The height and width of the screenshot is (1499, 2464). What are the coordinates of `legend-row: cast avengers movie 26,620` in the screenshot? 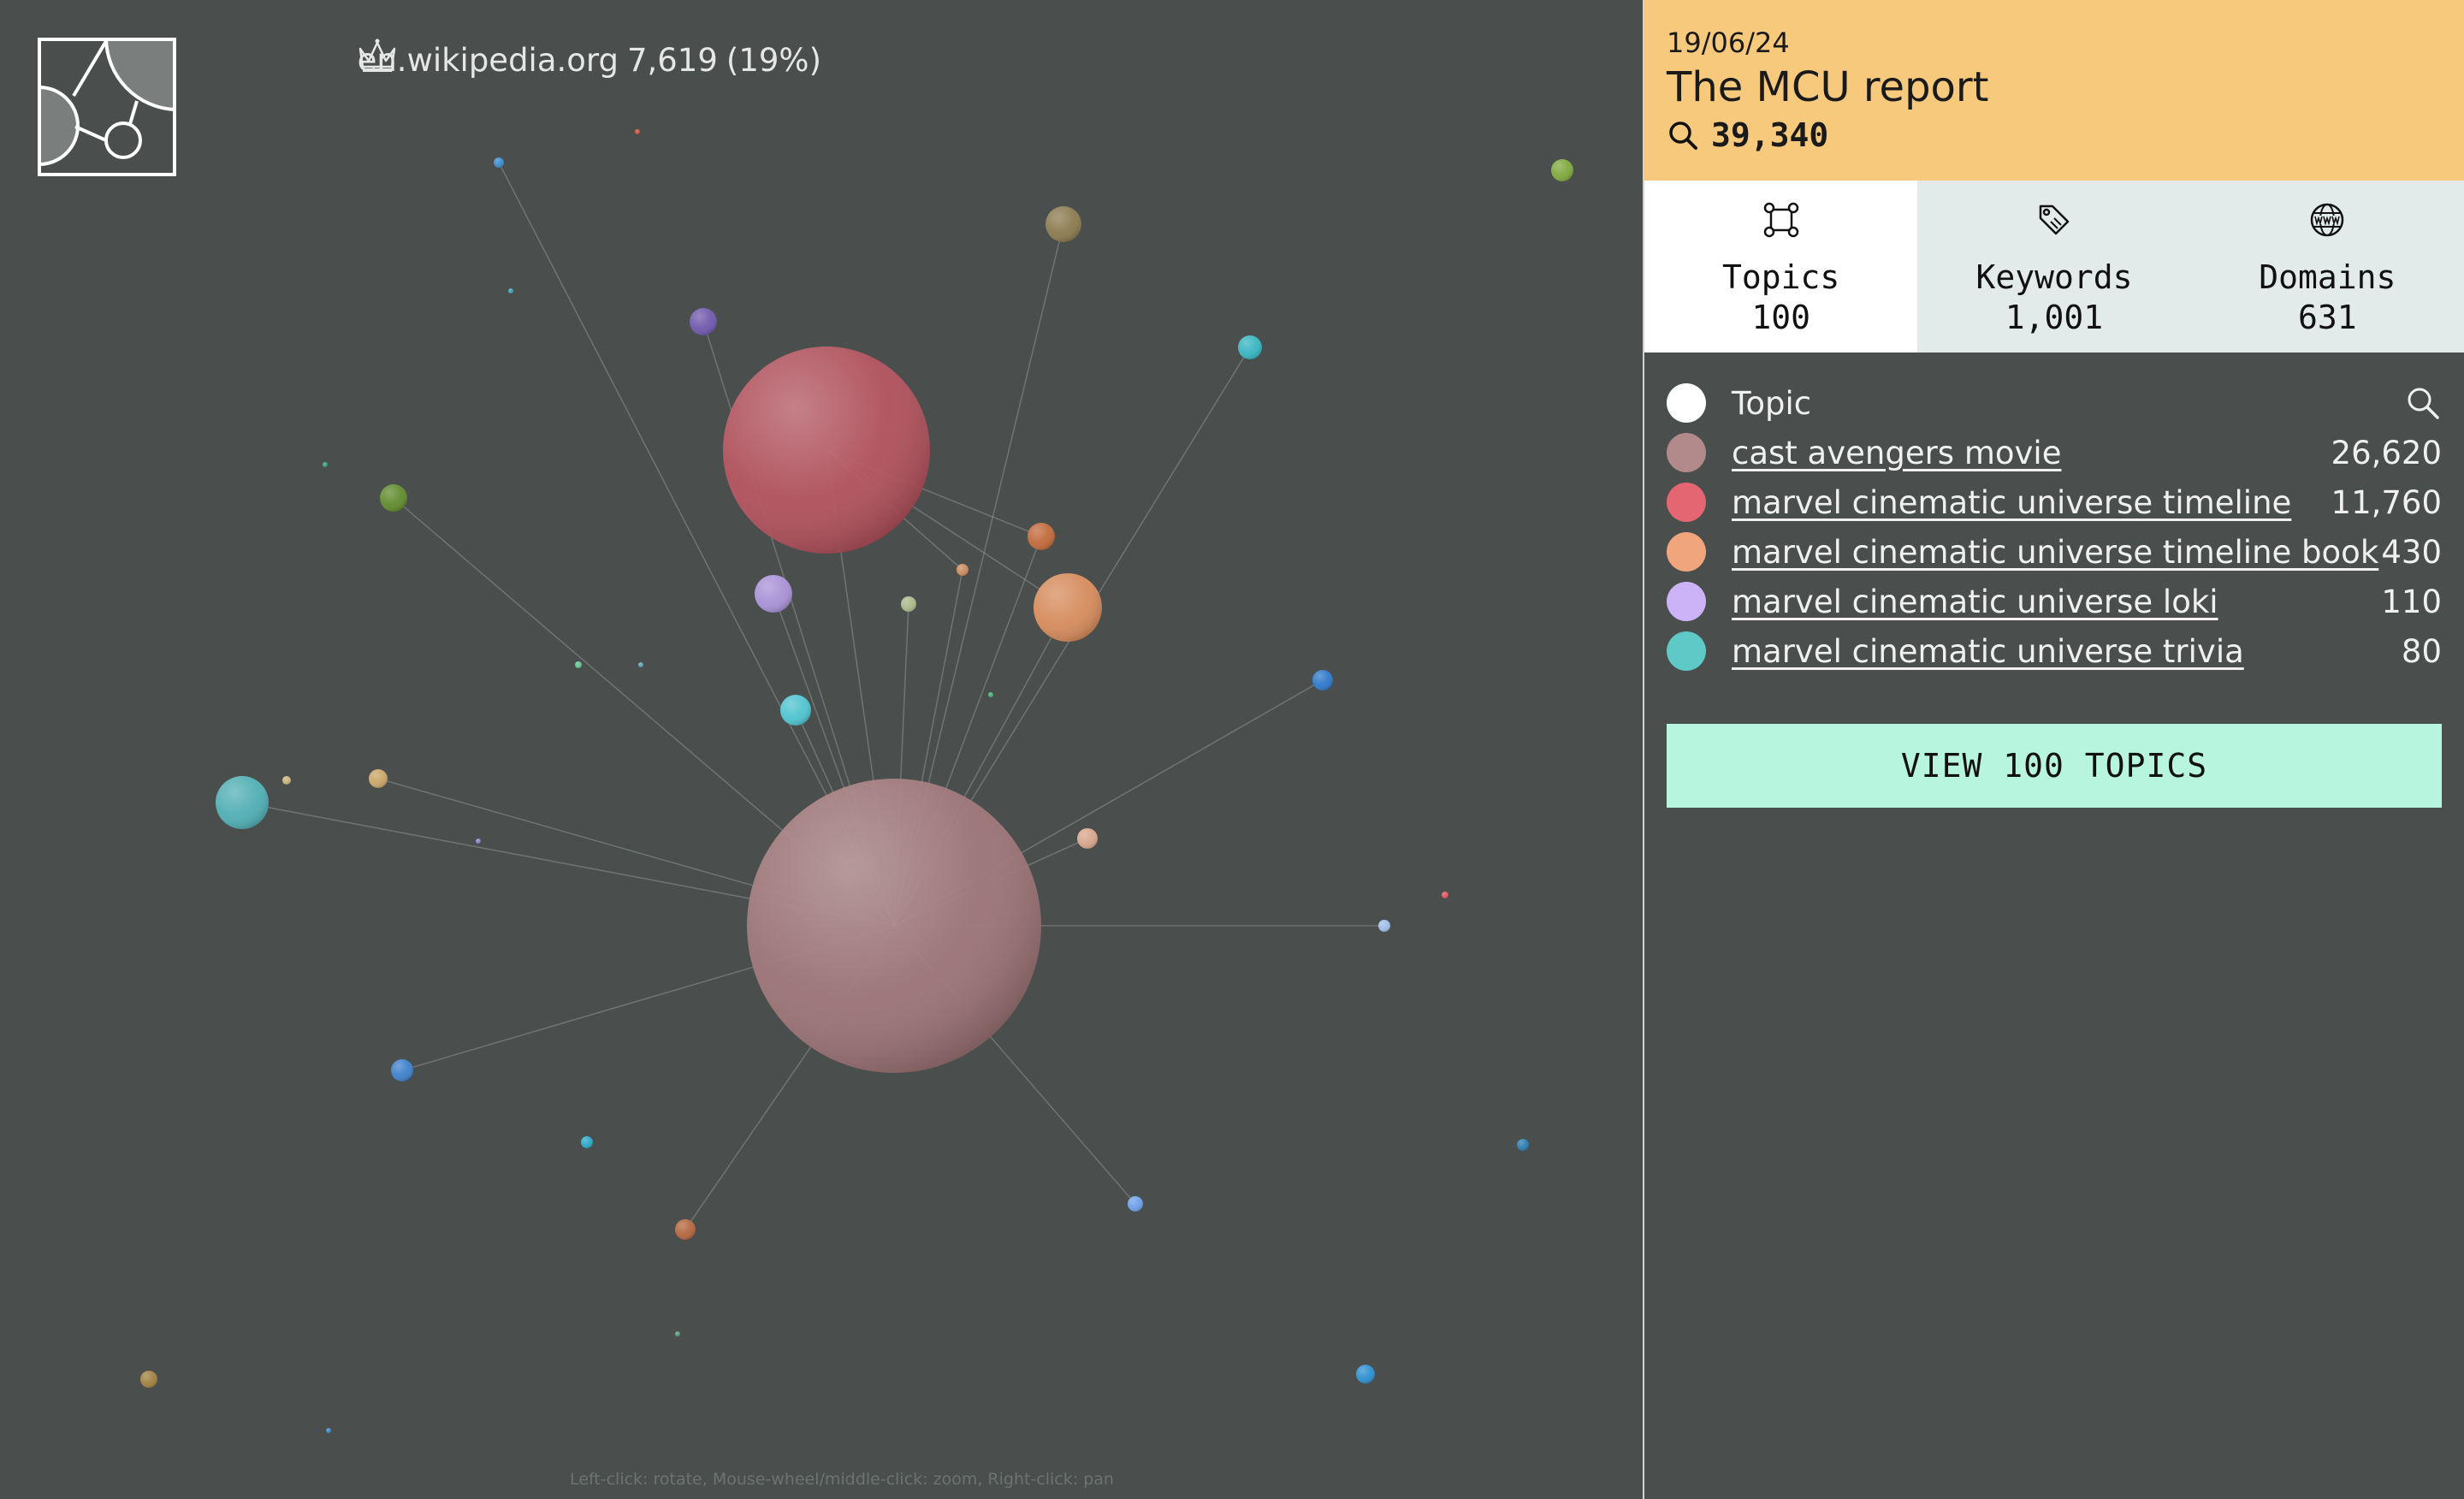 It's located at (2054, 453).